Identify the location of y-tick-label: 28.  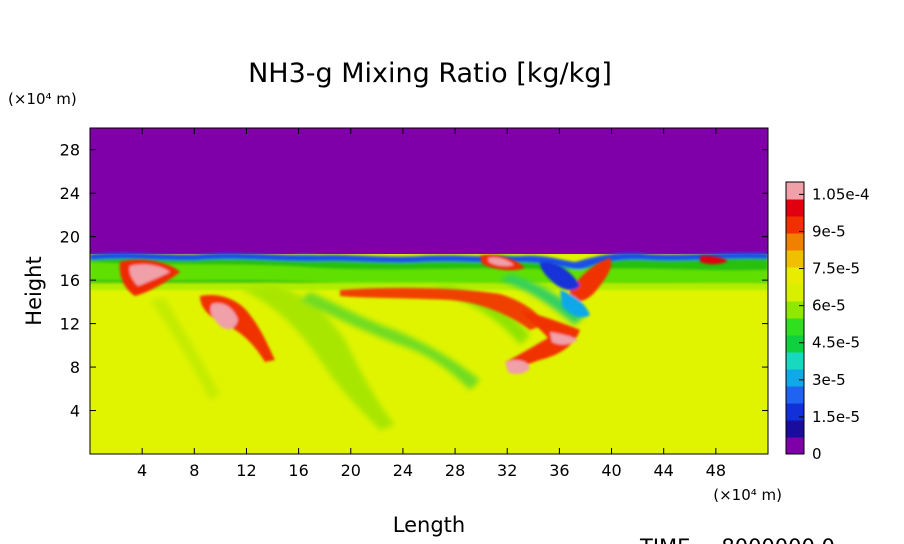
(70, 150).